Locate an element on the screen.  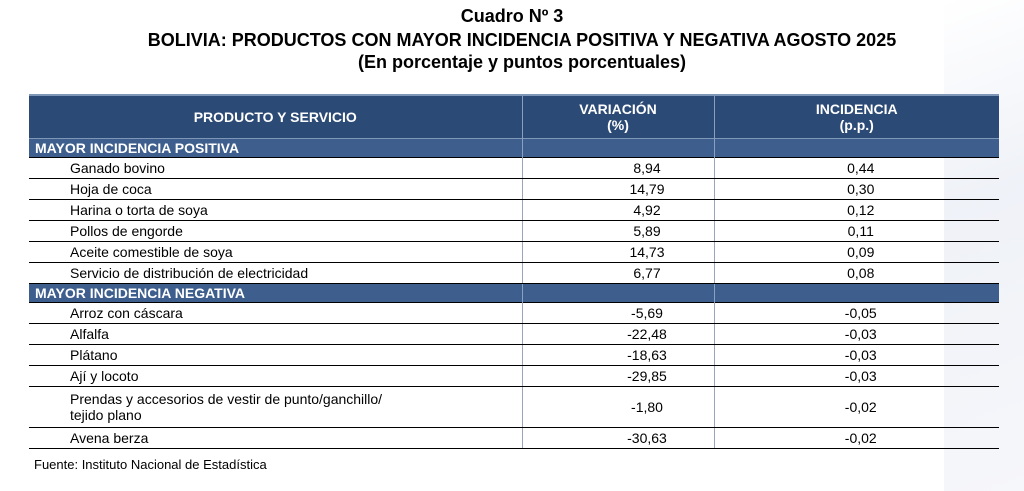
table-row: Pollos de engorde 5,89 0,11 is located at coordinates (514, 231).